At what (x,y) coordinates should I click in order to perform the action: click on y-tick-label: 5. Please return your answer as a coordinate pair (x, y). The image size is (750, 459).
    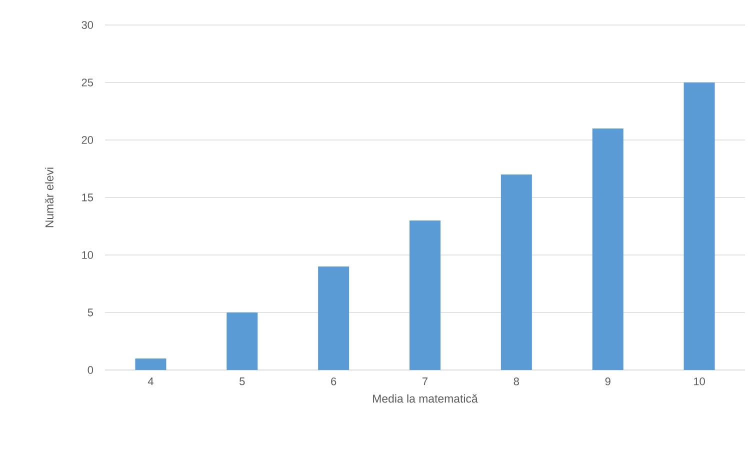
    Looking at the image, I should click on (91, 312).